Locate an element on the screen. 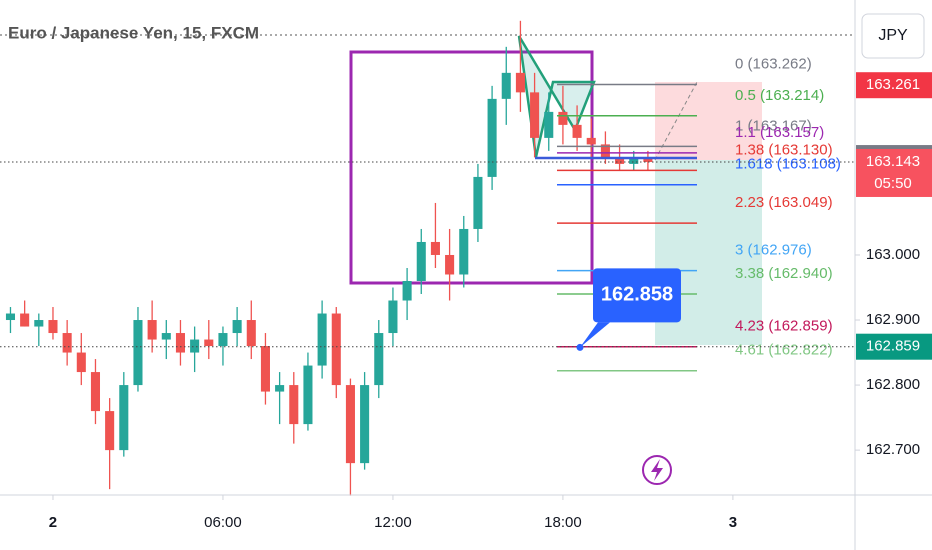  y-tick-label: 162.700 is located at coordinates (893, 449).